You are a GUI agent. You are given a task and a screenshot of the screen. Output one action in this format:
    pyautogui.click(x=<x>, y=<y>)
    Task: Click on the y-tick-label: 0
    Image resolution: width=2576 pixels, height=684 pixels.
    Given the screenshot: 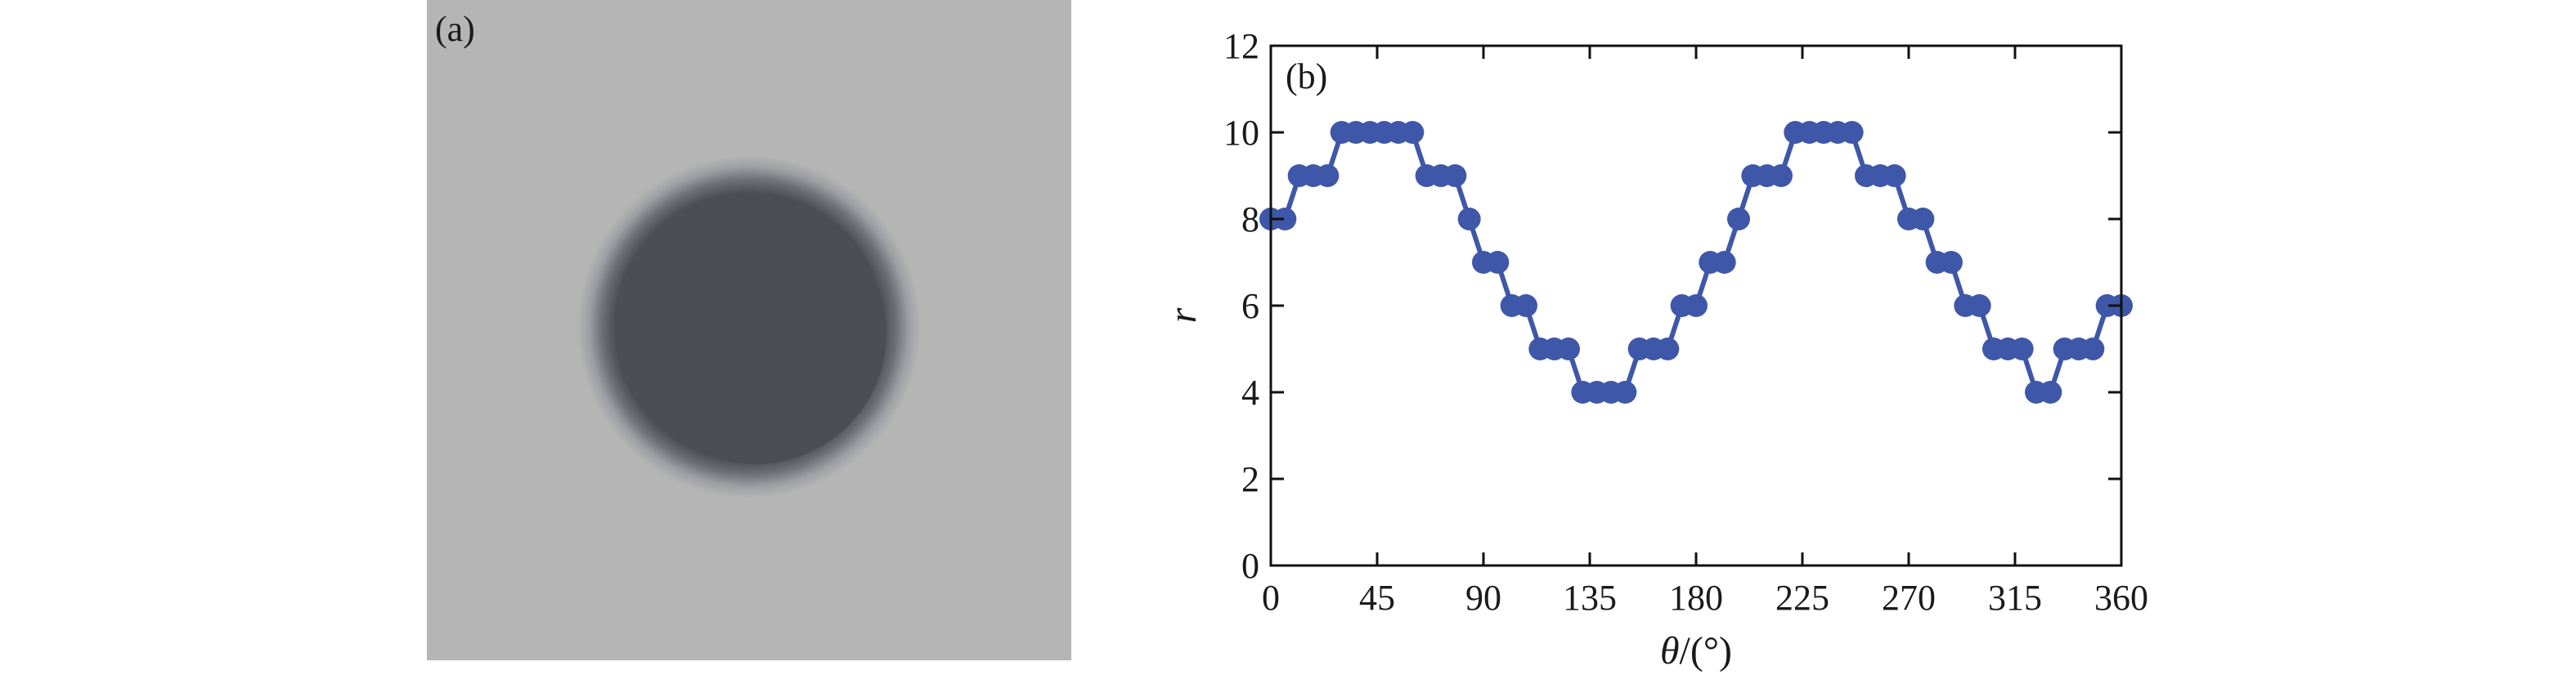 What is the action you would take?
    pyautogui.click(x=1250, y=566)
    